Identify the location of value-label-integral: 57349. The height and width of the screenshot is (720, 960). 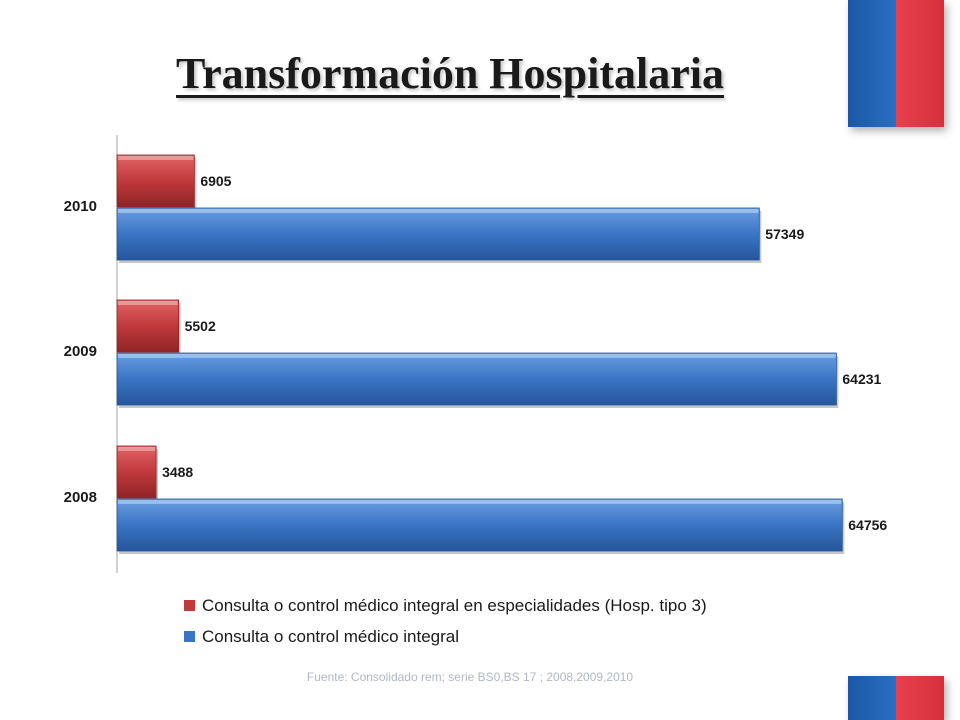
(784, 234).